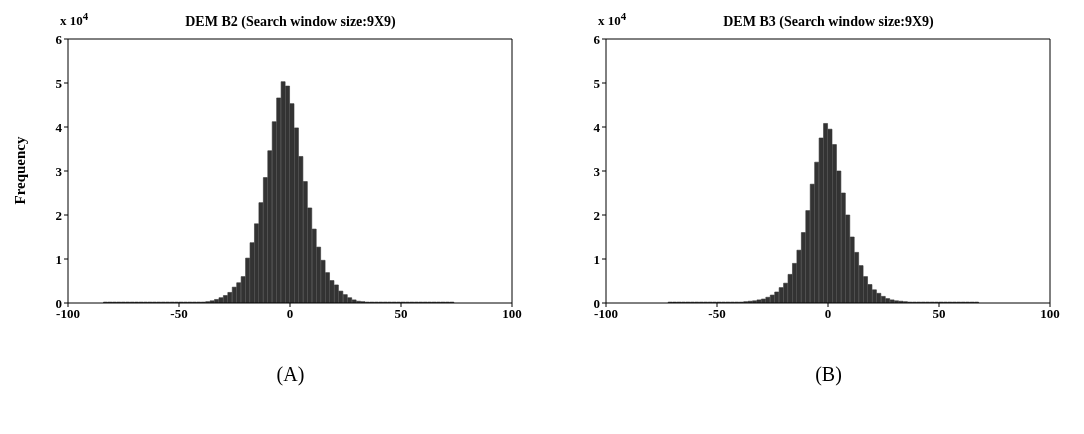 The image size is (1084, 434). Describe the element at coordinates (828, 374) in the screenshot. I see `text: (B)` at that location.